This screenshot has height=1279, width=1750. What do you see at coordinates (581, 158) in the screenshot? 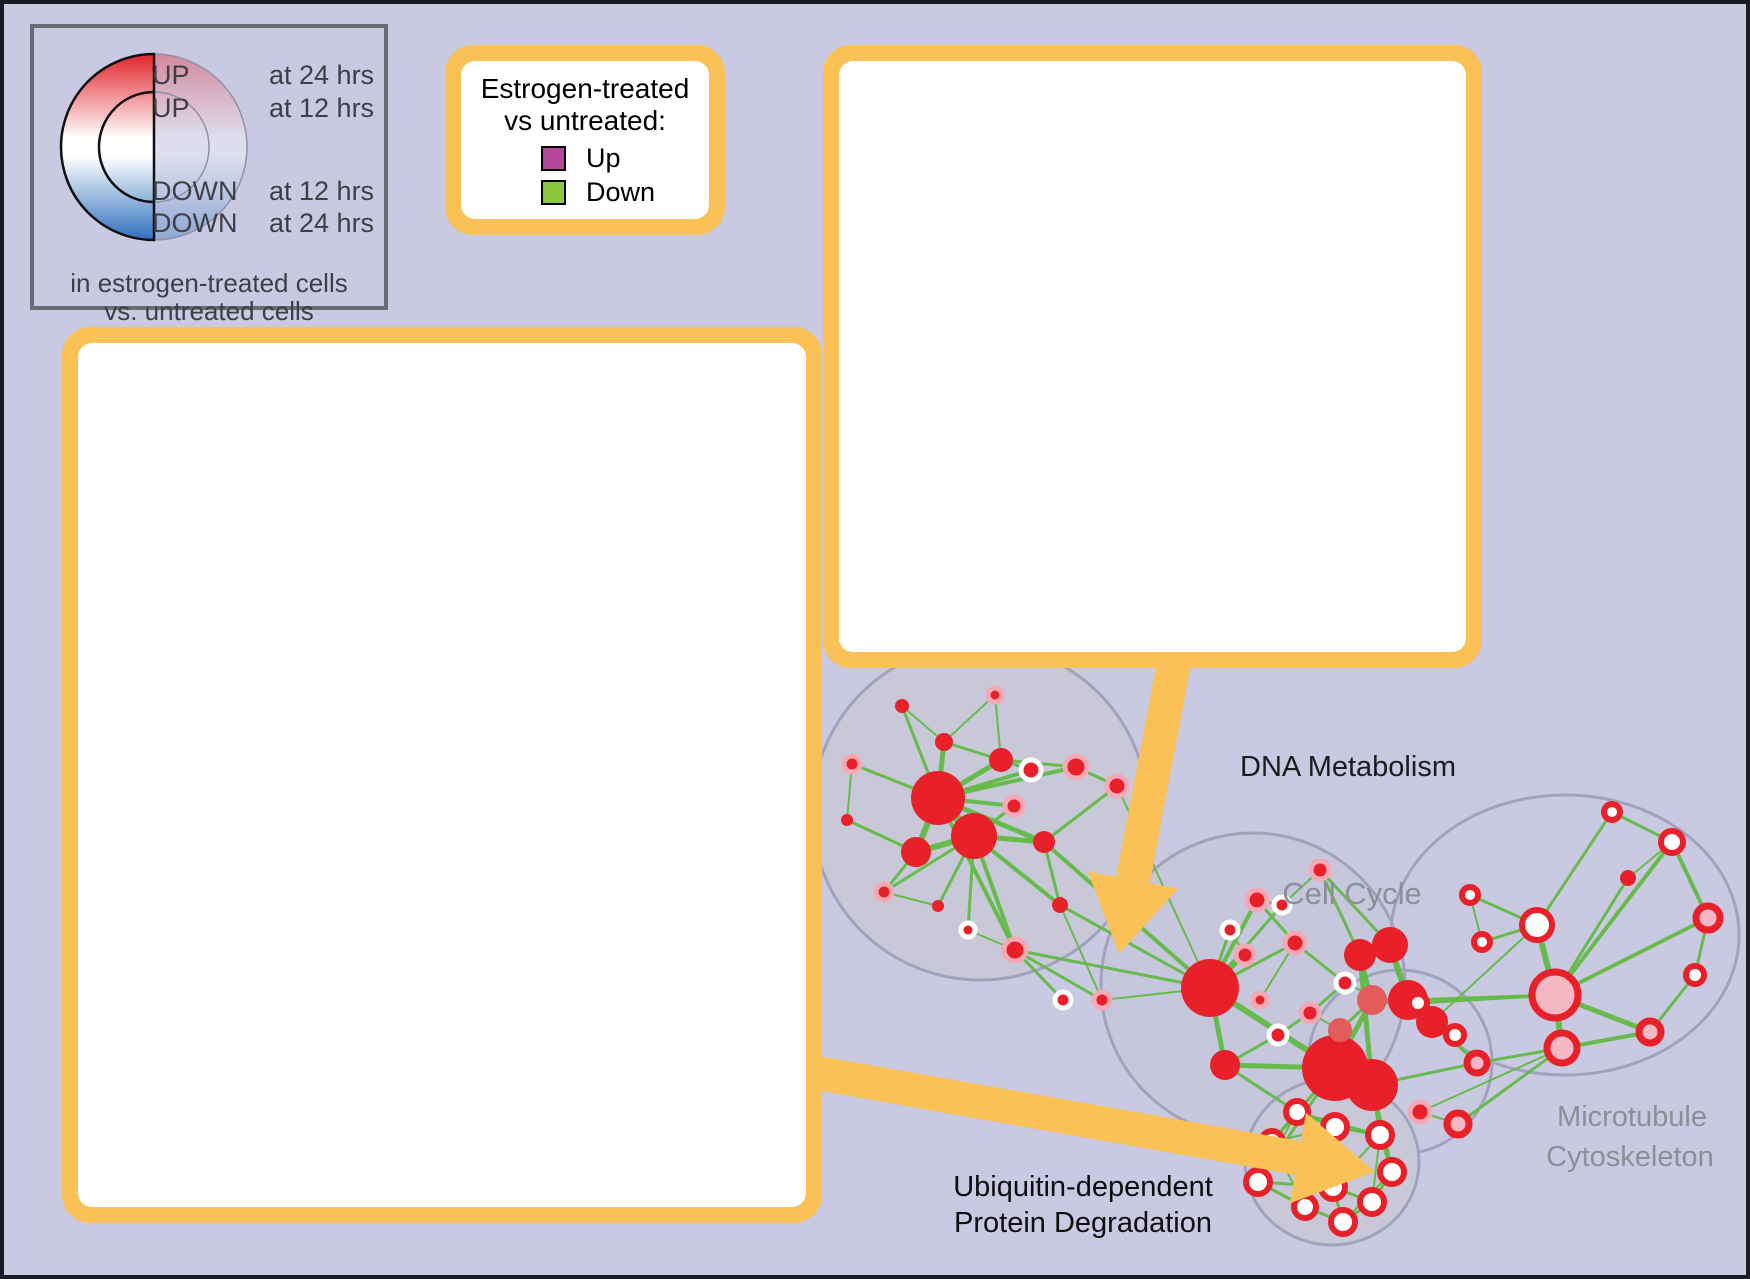
I see `legend-item-up: Up` at bounding box center [581, 158].